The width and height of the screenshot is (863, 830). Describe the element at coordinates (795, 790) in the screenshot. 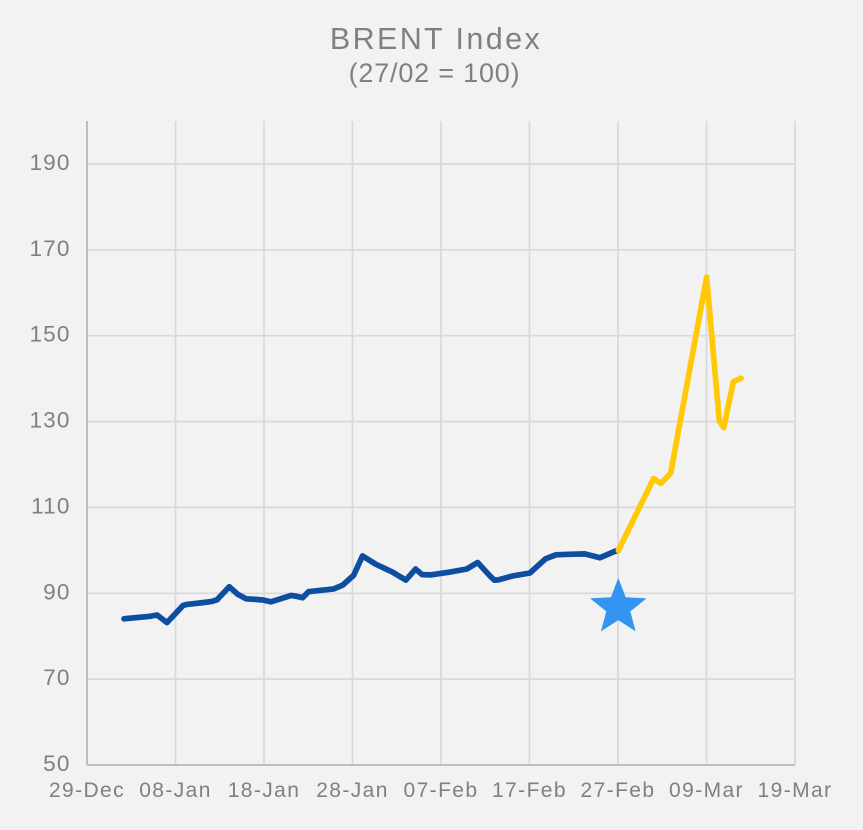

I see `svg-text: 19-Mar` at that location.